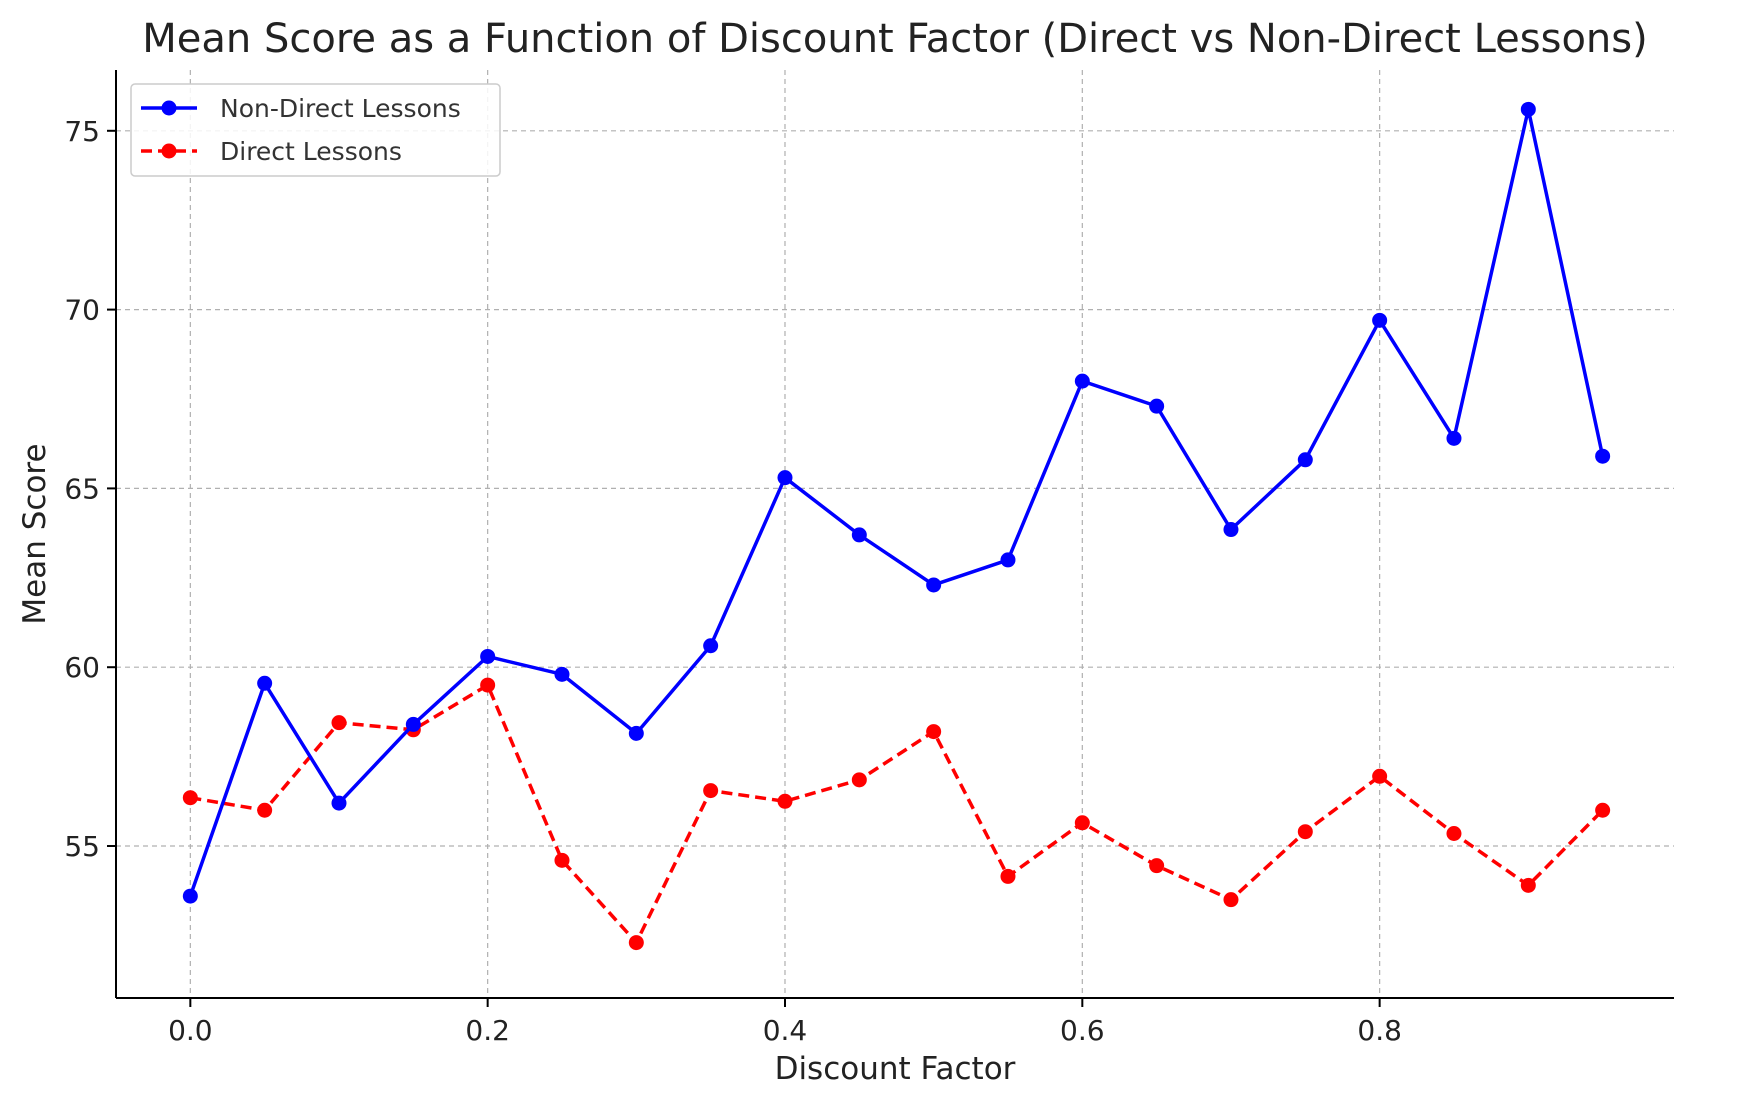  I want to click on legend: Non-Direct Lessons Direct Lessons, so click(315, 130).